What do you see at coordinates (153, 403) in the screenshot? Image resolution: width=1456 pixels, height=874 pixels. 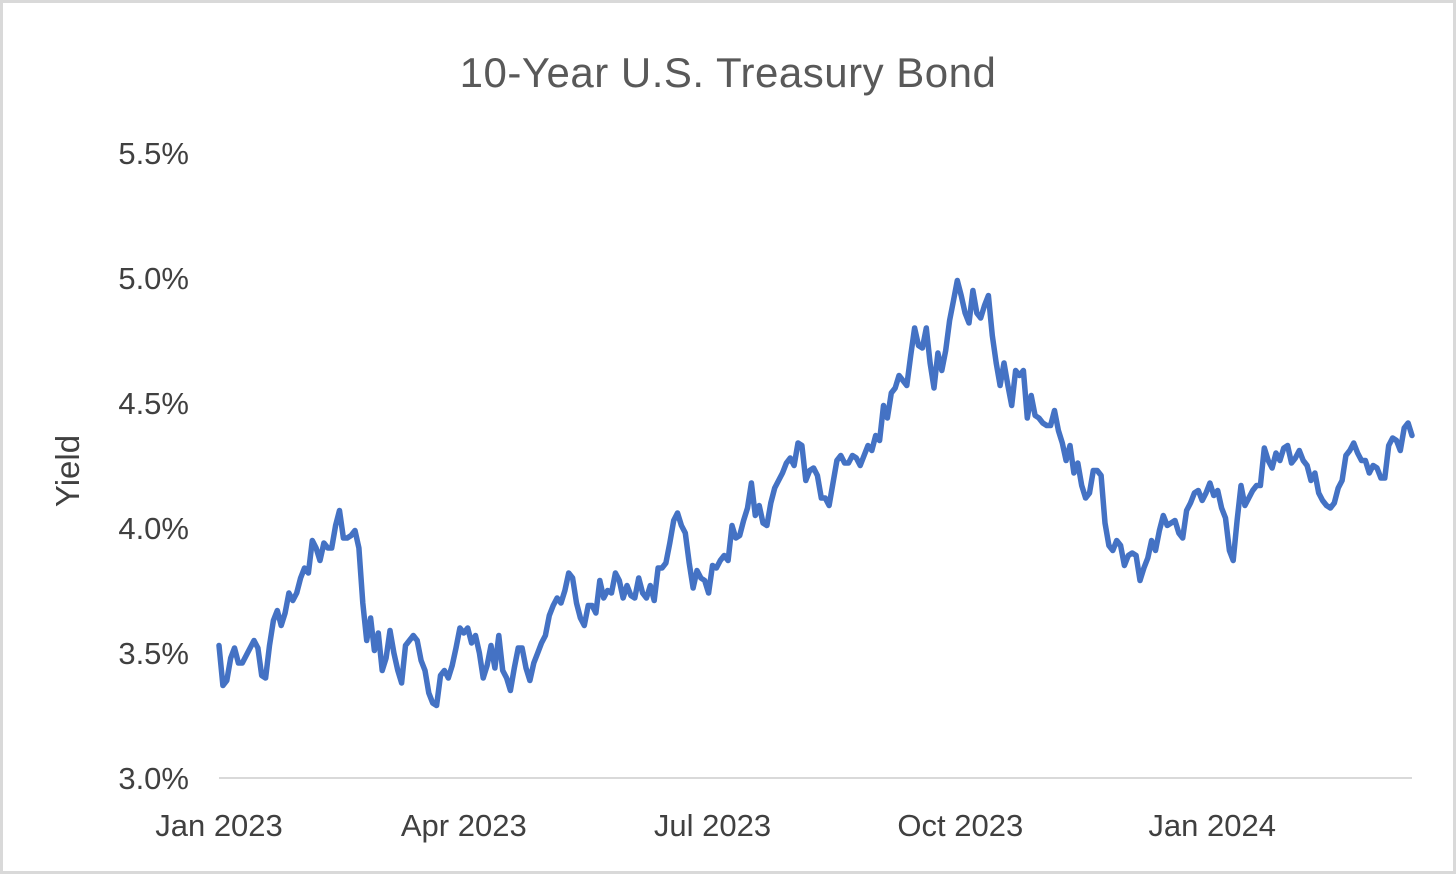 I see `y-tick-label: 4.5%` at bounding box center [153, 403].